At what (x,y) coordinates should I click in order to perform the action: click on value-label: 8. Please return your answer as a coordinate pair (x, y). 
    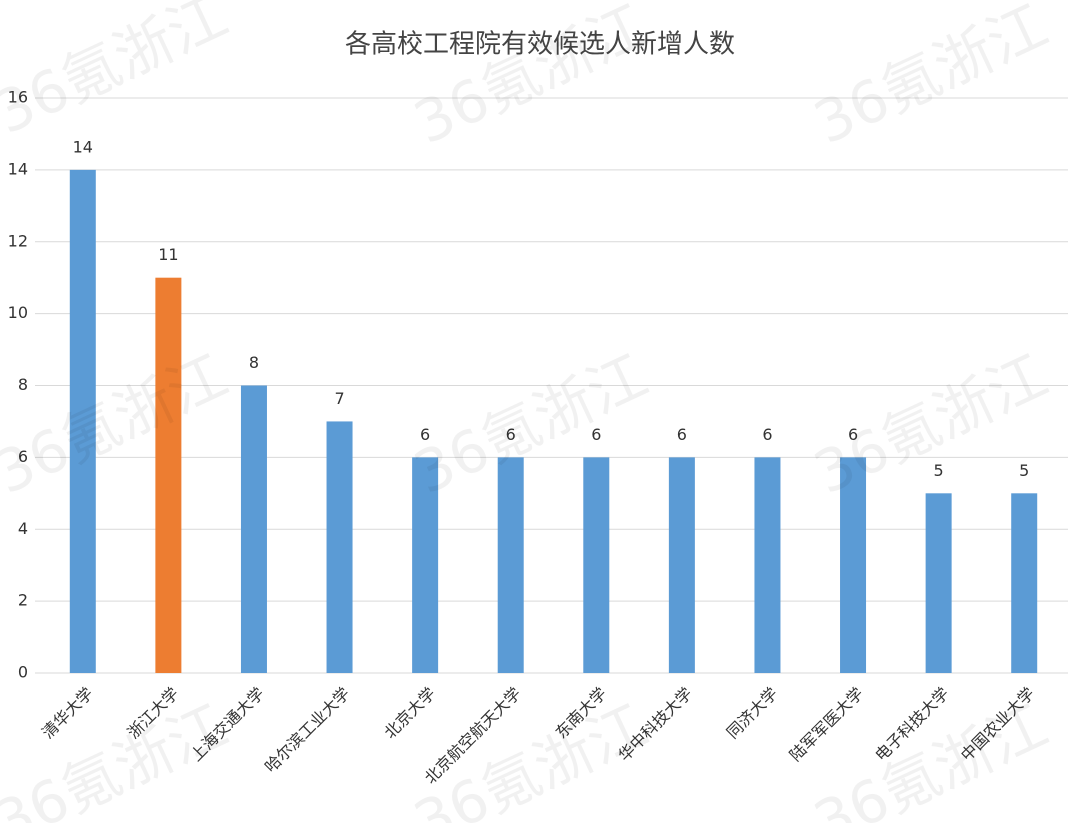
    Looking at the image, I should click on (254, 362).